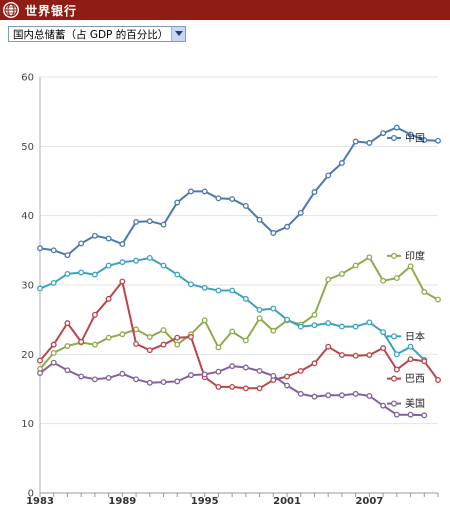 This screenshot has width=450, height=526. What do you see at coordinates (369, 501) in the screenshot?
I see `x-tick-label: 2007` at bounding box center [369, 501].